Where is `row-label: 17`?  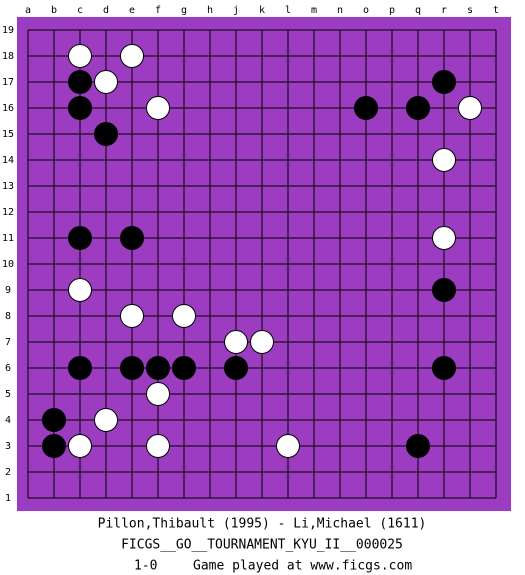
row-label: 17 is located at coordinates (8, 82).